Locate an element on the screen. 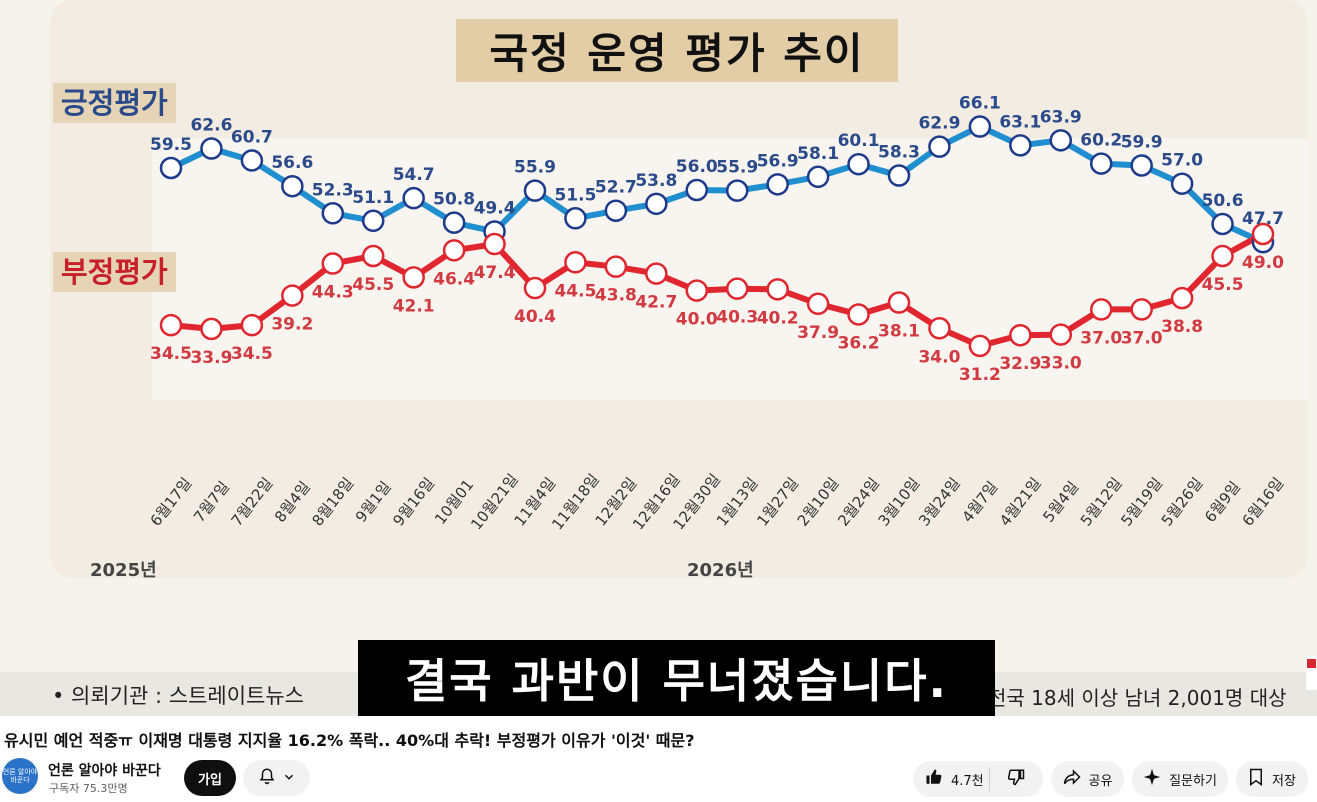 This screenshot has width=1317, height=802. data-label: 51.1 is located at coordinates (373, 198).